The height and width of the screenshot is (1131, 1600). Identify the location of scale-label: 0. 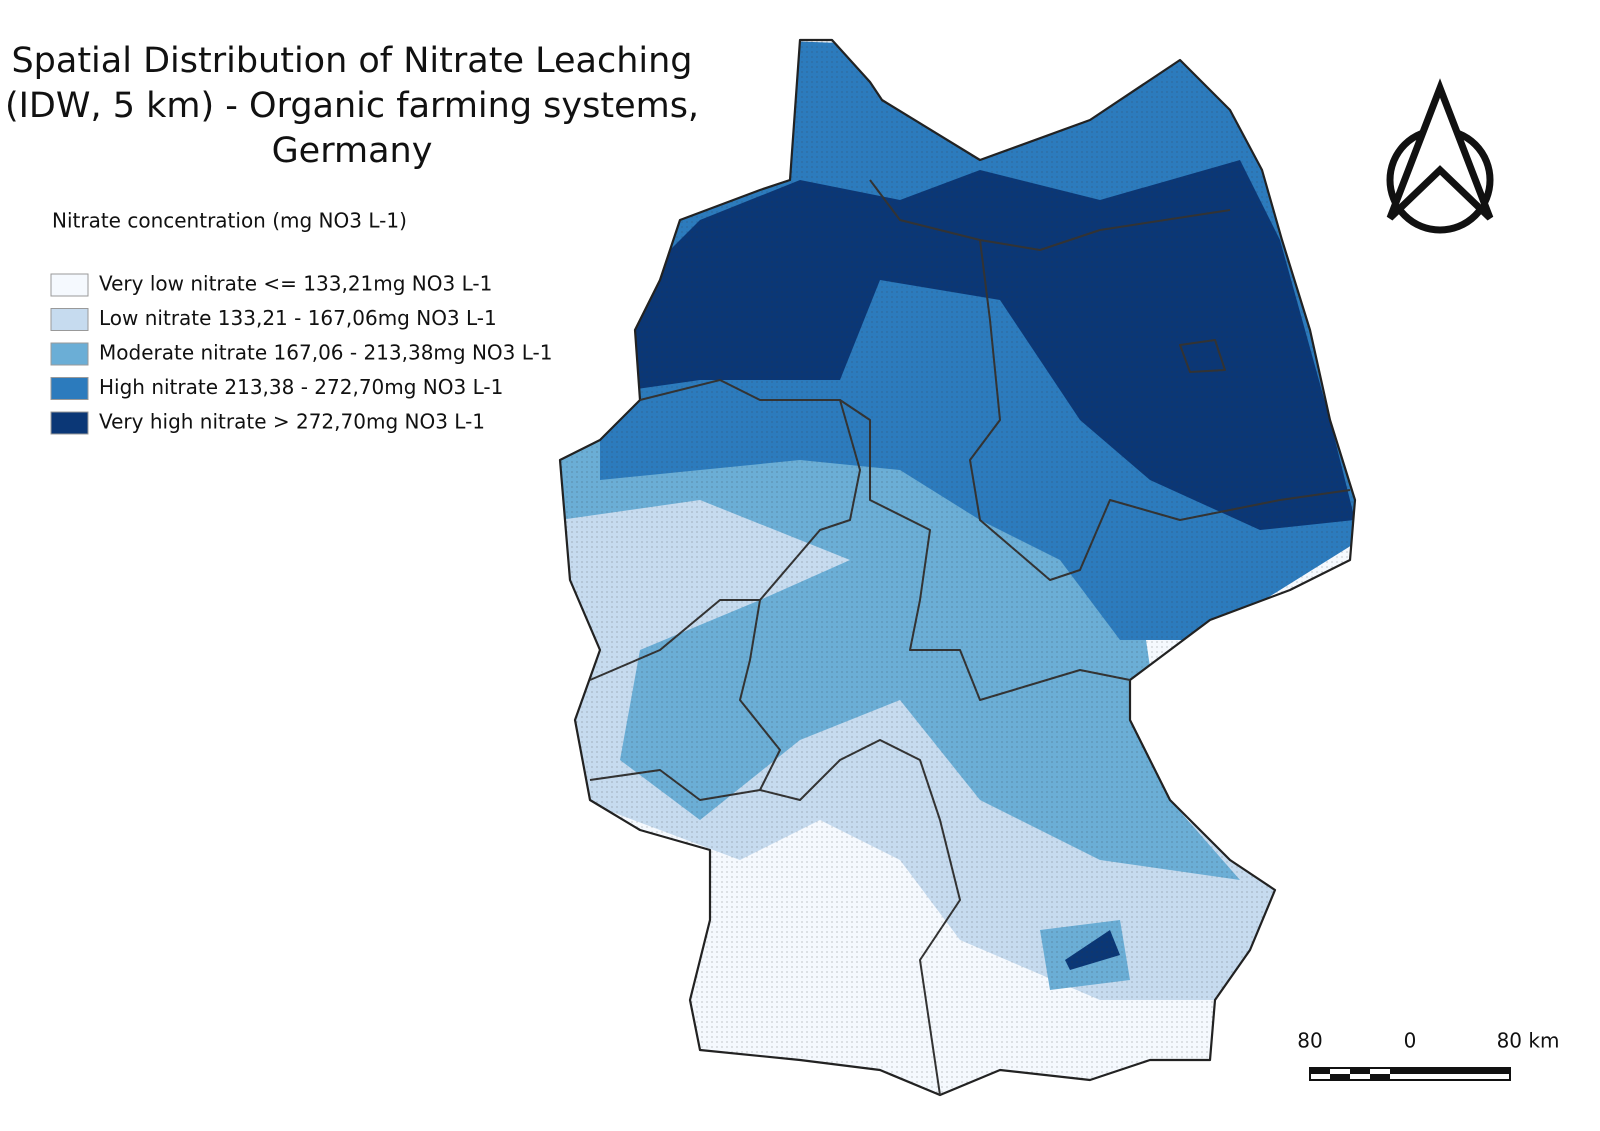
(1410, 1041).